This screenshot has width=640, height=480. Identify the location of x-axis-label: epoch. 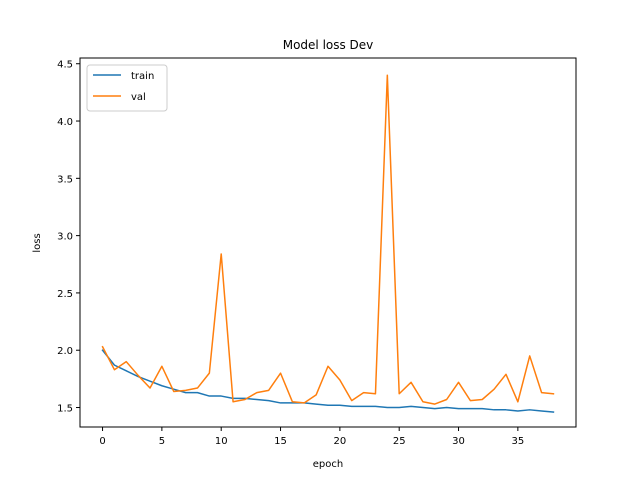
(328, 464).